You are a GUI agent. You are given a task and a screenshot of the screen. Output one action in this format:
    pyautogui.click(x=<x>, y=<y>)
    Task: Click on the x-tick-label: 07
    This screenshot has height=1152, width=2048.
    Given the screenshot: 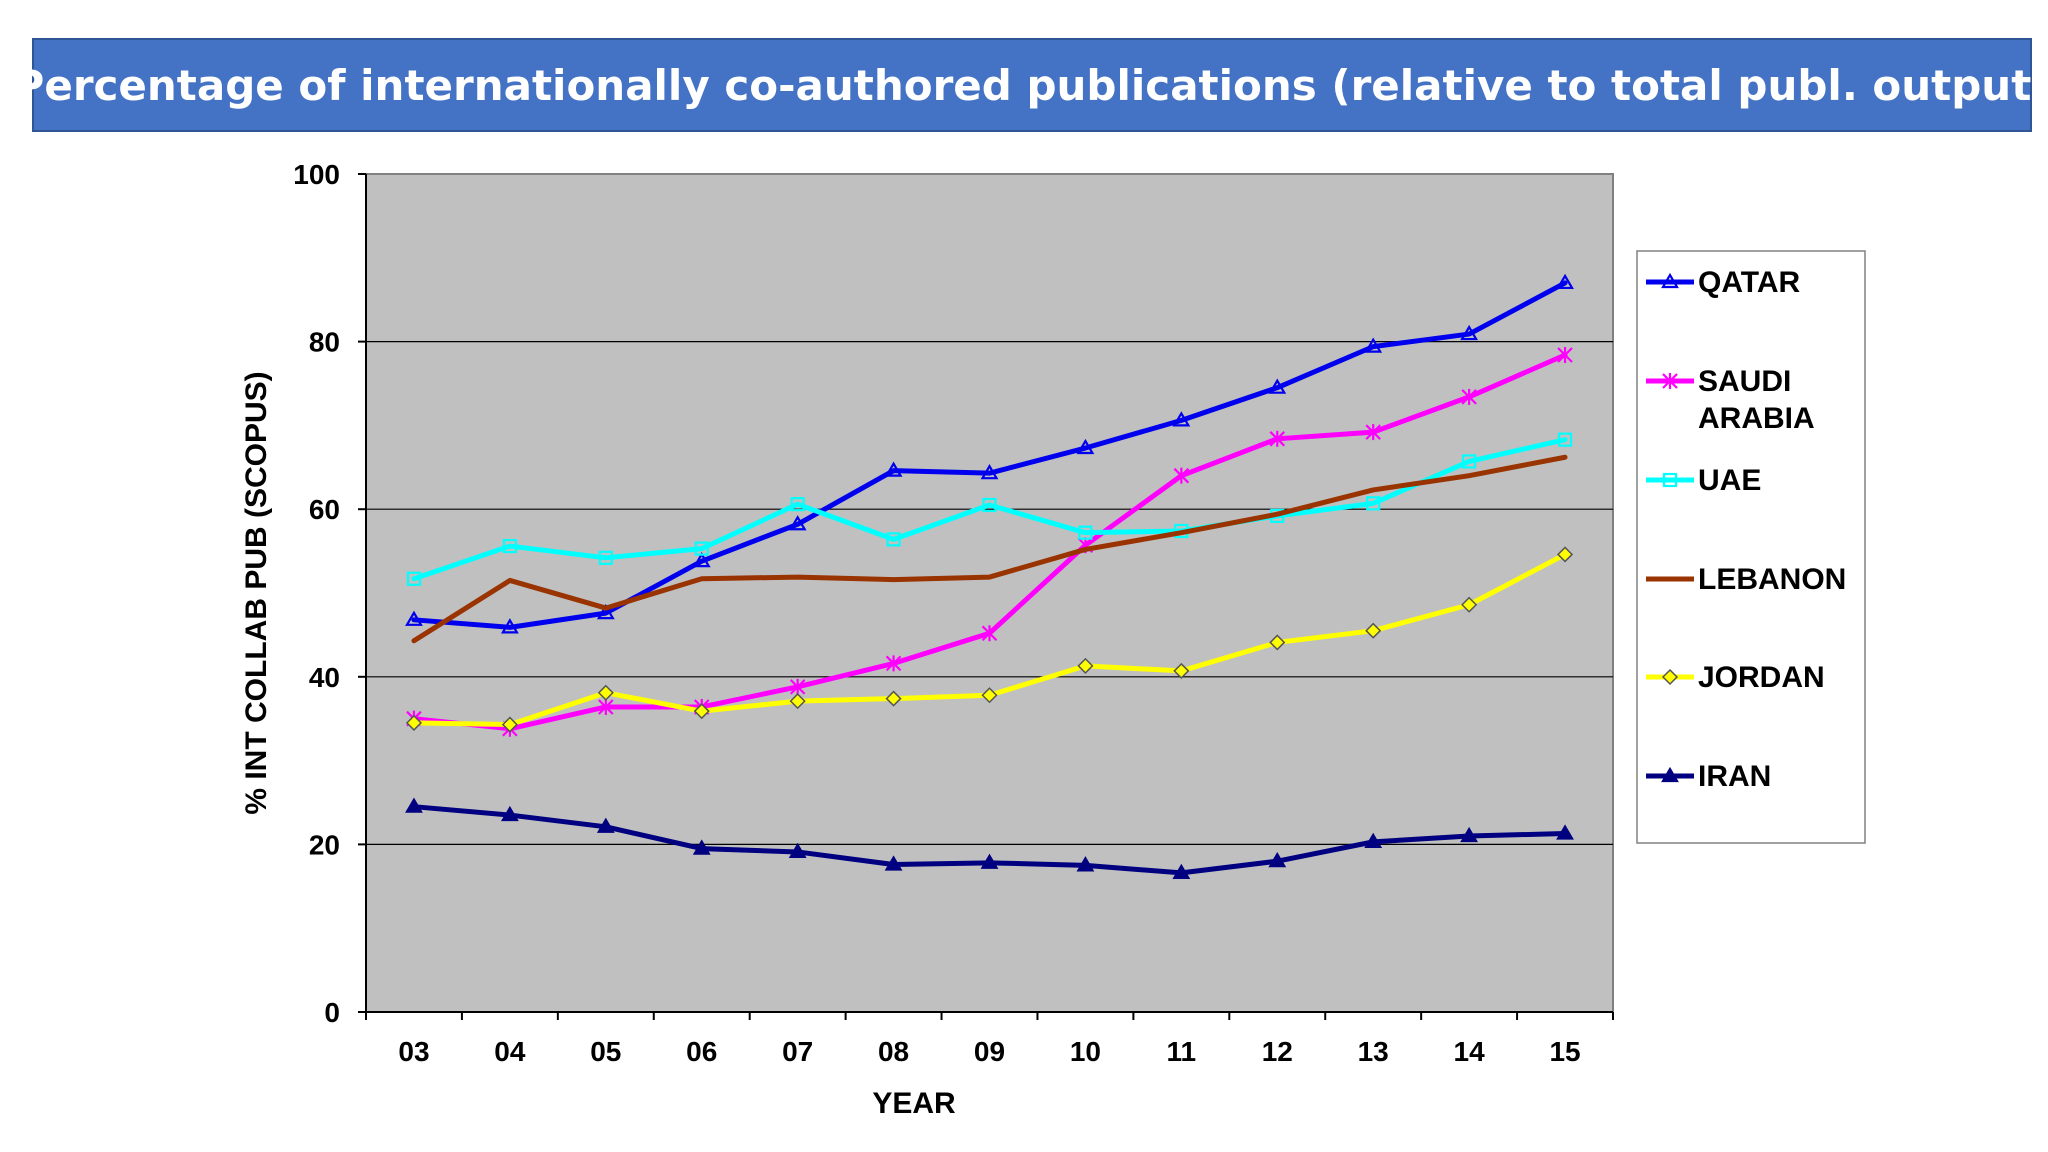 What is the action you would take?
    pyautogui.click(x=797, y=1051)
    